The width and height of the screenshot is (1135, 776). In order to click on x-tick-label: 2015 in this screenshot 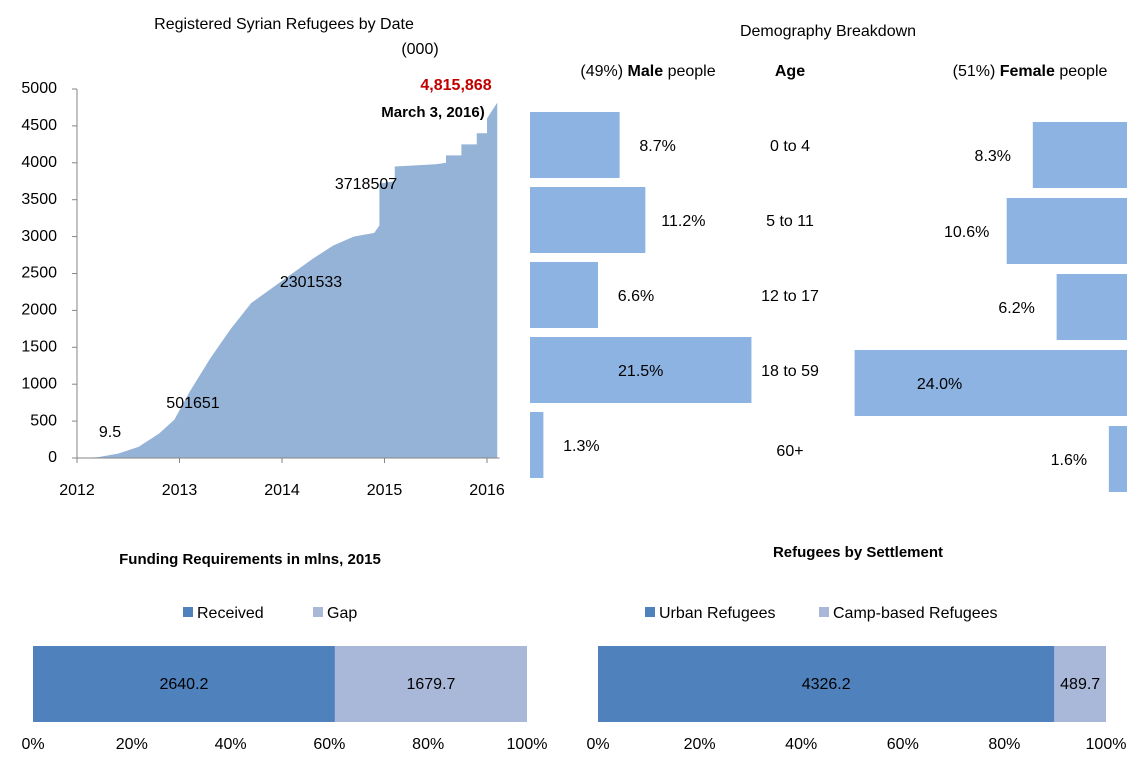, I will do `click(385, 490)`.